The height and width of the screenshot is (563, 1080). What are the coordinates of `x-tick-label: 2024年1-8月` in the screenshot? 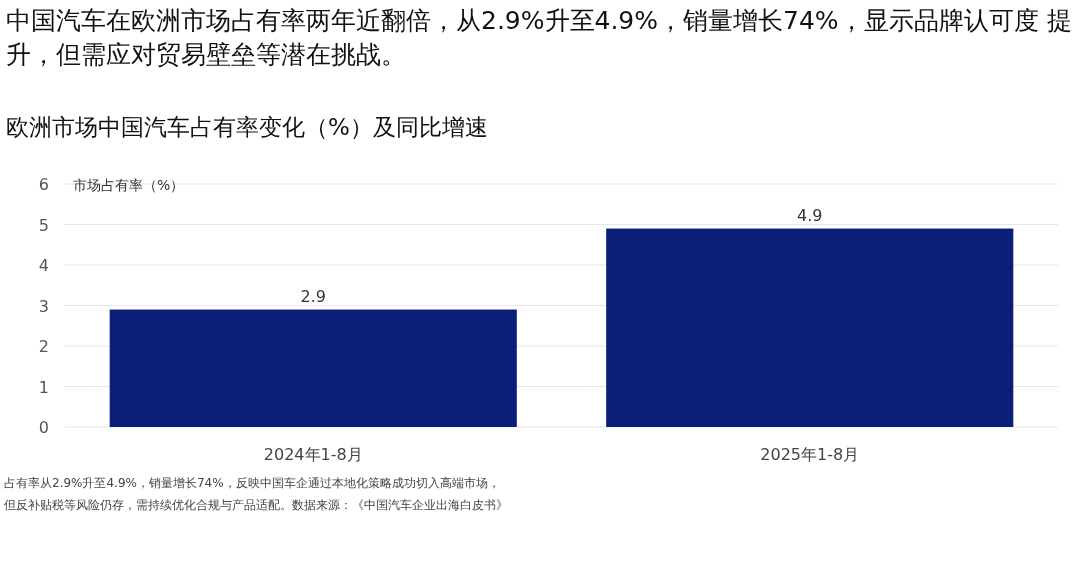 It's located at (313, 454).